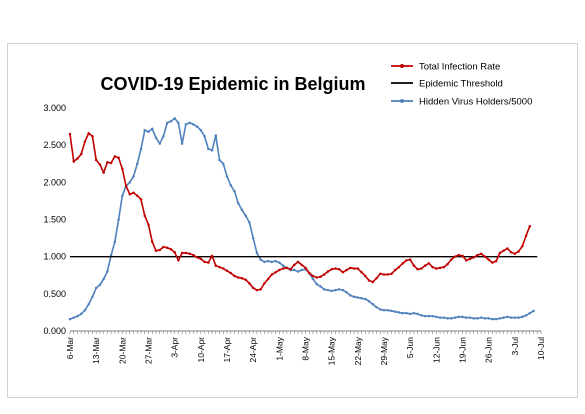  What do you see at coordinates (149, 350) in the screenshot?
I see `x-tick-label: 27-Mar` at bounding box center [149, 350].